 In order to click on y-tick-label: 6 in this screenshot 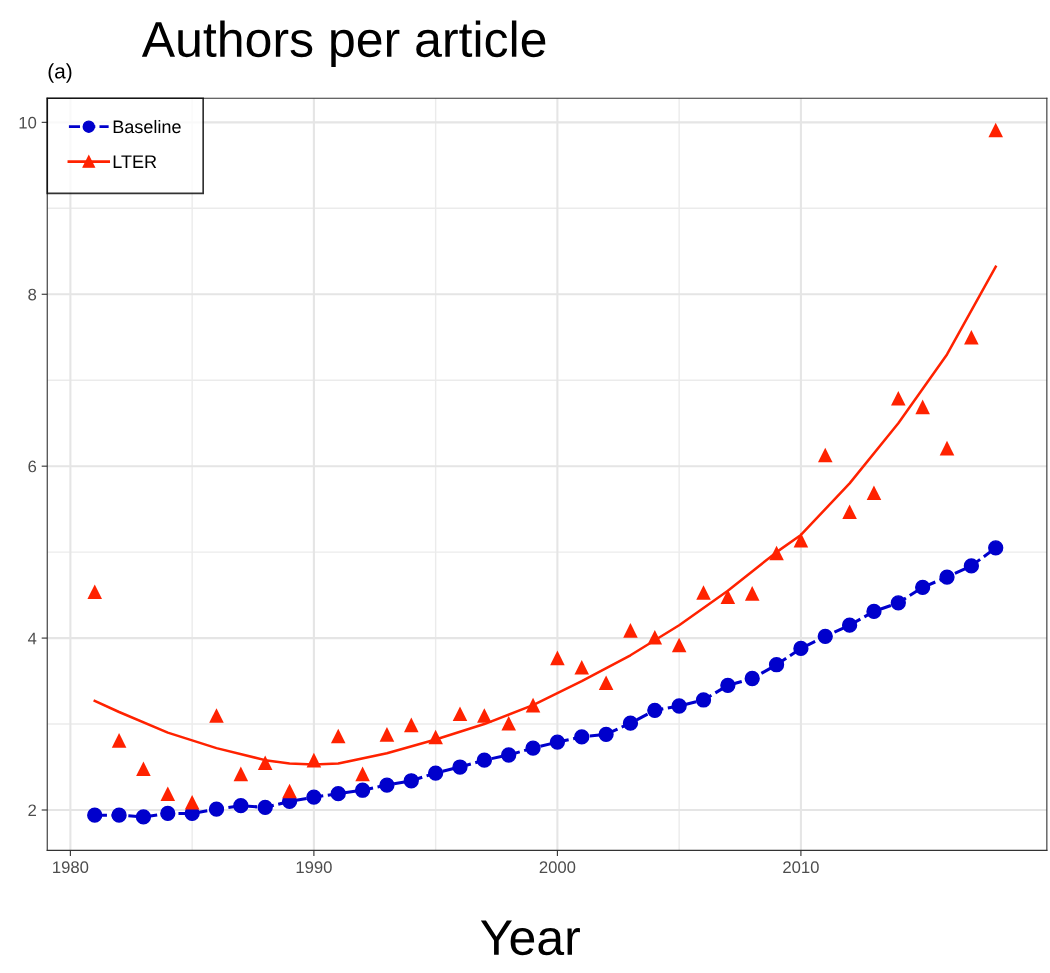, I will do `click(32, 466)`.